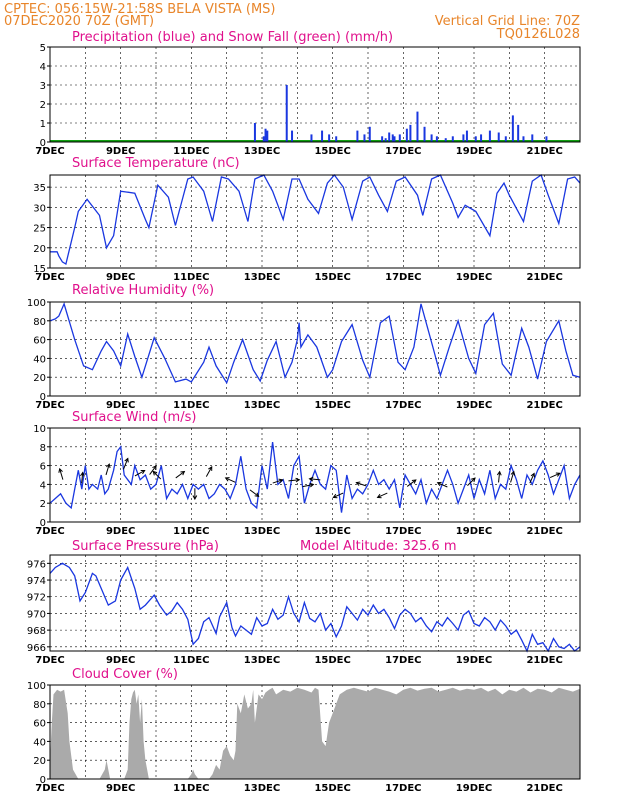 The width and height of the screenshot is (618, 800). I want to click on cloud-cover-area, so click(315, 733).